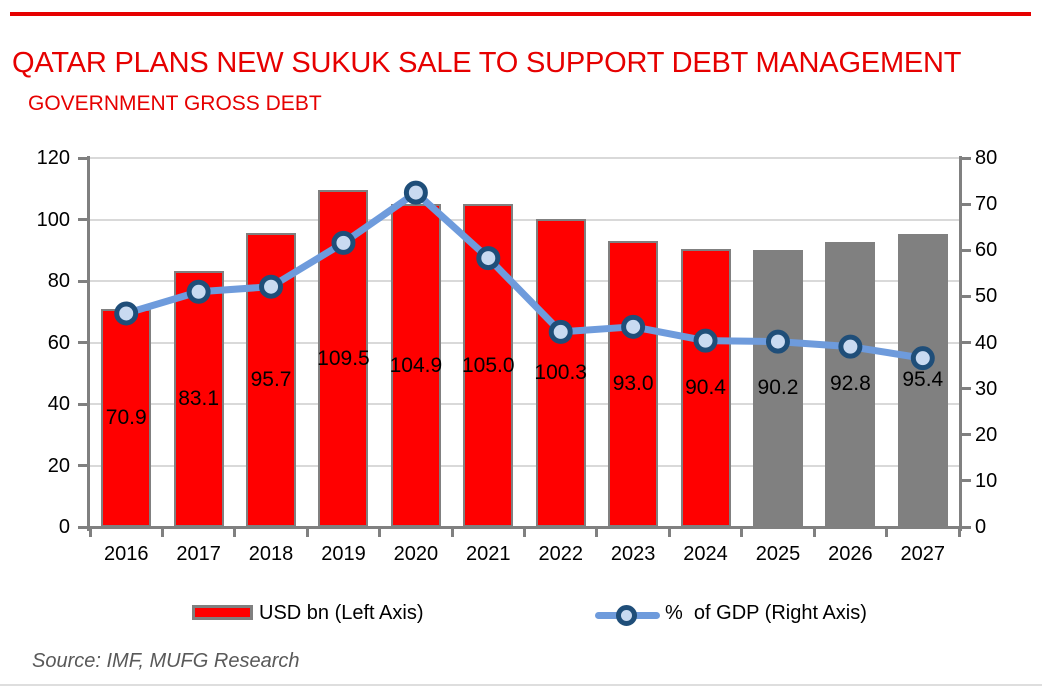 Image resolution: width=1042 pixels, height=694 pixels. I want to click on y-axis-right-tick-label: 70, so click(986, 204).